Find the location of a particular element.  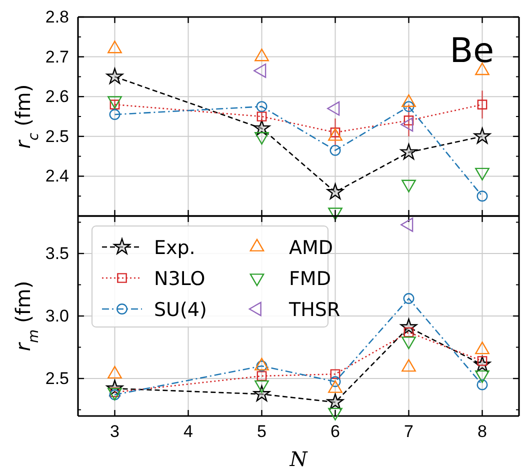

x-tick-label: 4 is located at coordinates (188, 432).